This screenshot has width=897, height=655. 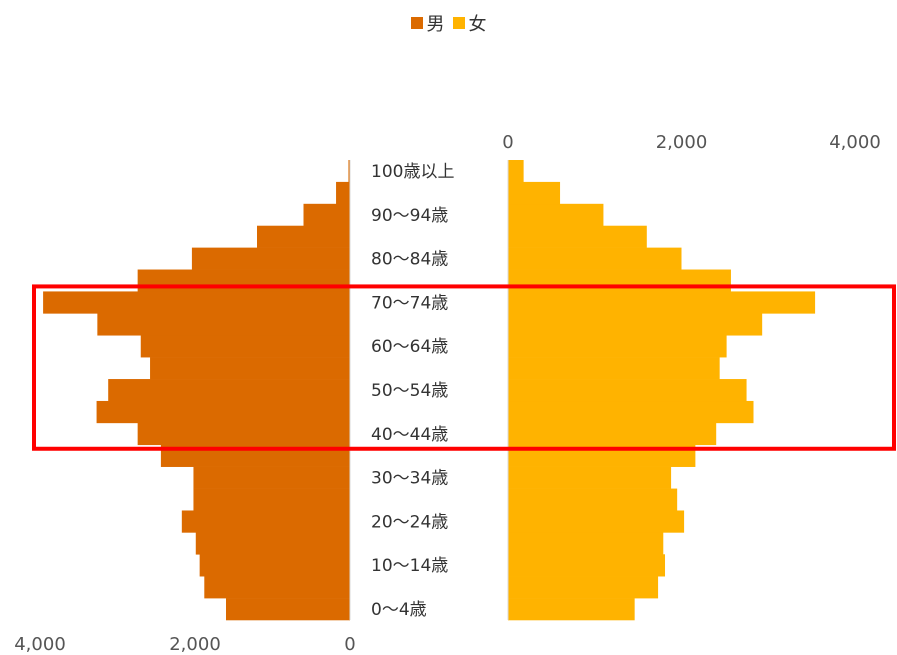 What do you see at coordinates (448, 23) in the screenshot?
I see `legend: 男 女` at bounding box center [448, 23].